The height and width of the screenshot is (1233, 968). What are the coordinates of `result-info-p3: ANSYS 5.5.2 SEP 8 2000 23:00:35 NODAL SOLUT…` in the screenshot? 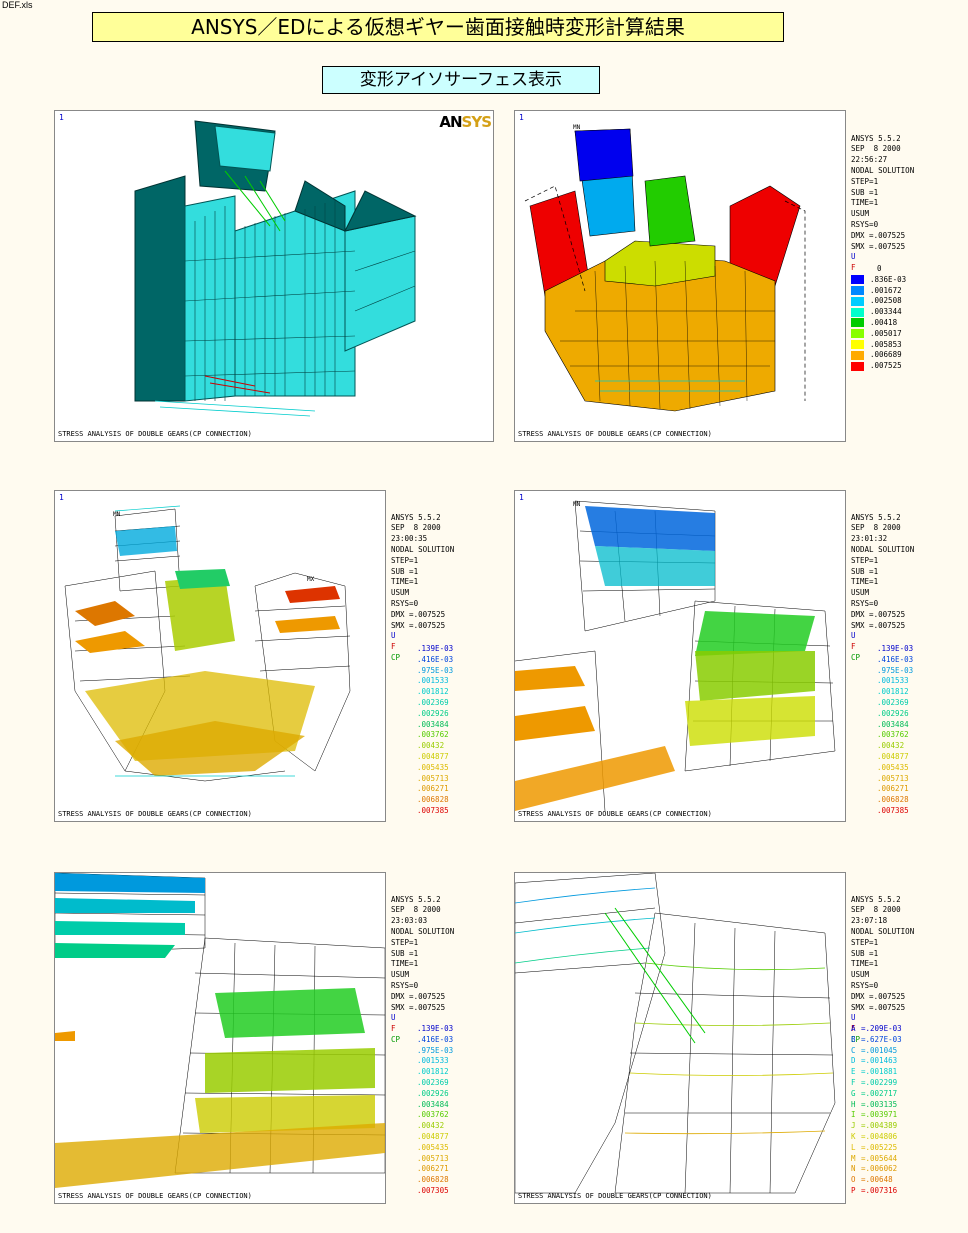 It's located at (423, 587).